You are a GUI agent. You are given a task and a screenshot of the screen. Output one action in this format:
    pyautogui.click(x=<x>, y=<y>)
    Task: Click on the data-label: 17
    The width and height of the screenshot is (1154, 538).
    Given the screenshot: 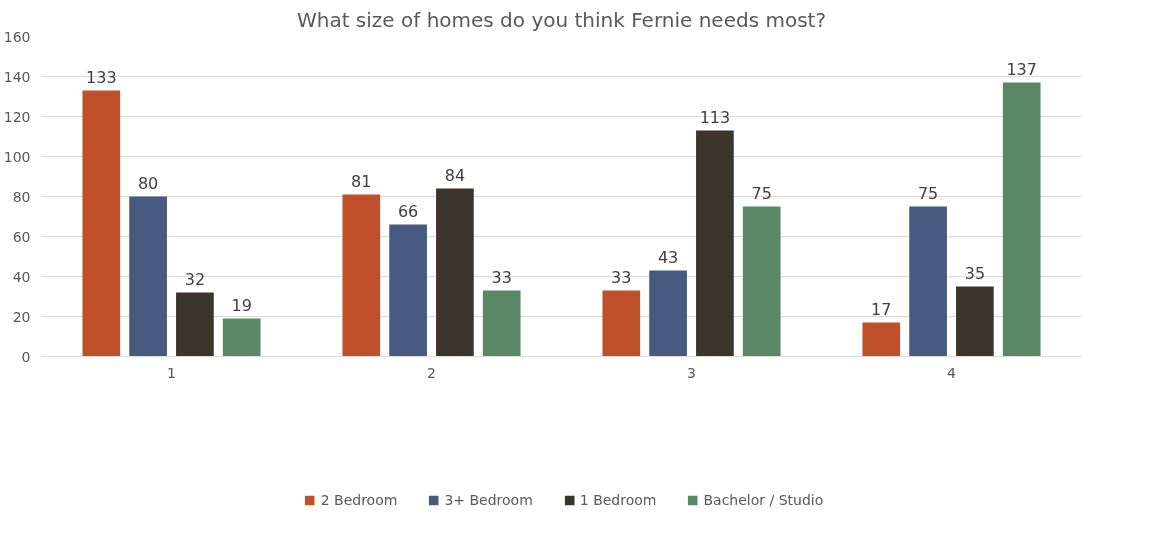 What is the action you would take?
    pyautogui.click(x=881, y=309)
    